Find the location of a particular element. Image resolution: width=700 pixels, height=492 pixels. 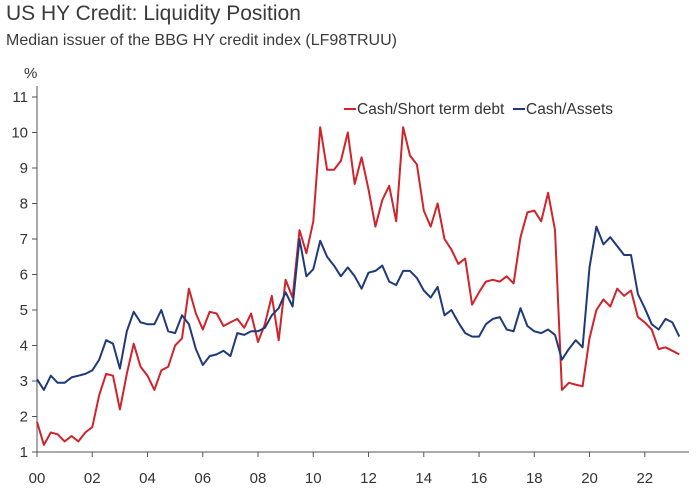

x-tick-label: 18 is located at coordinates (534, 478).